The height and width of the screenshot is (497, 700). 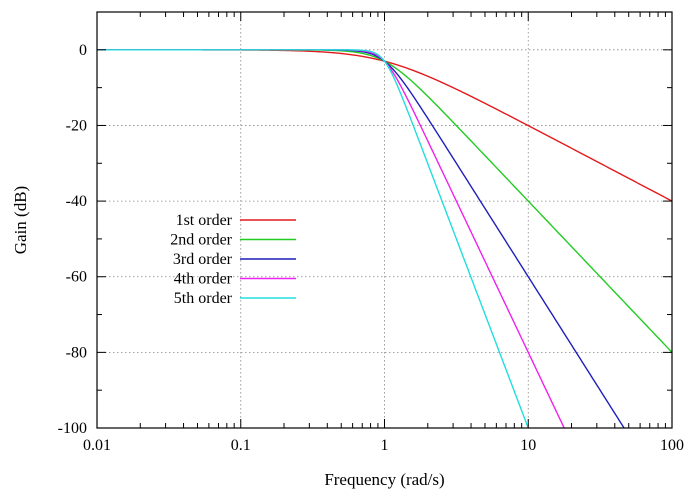 I want to click on y-tick-label: -20, so click(x=76, y=125).